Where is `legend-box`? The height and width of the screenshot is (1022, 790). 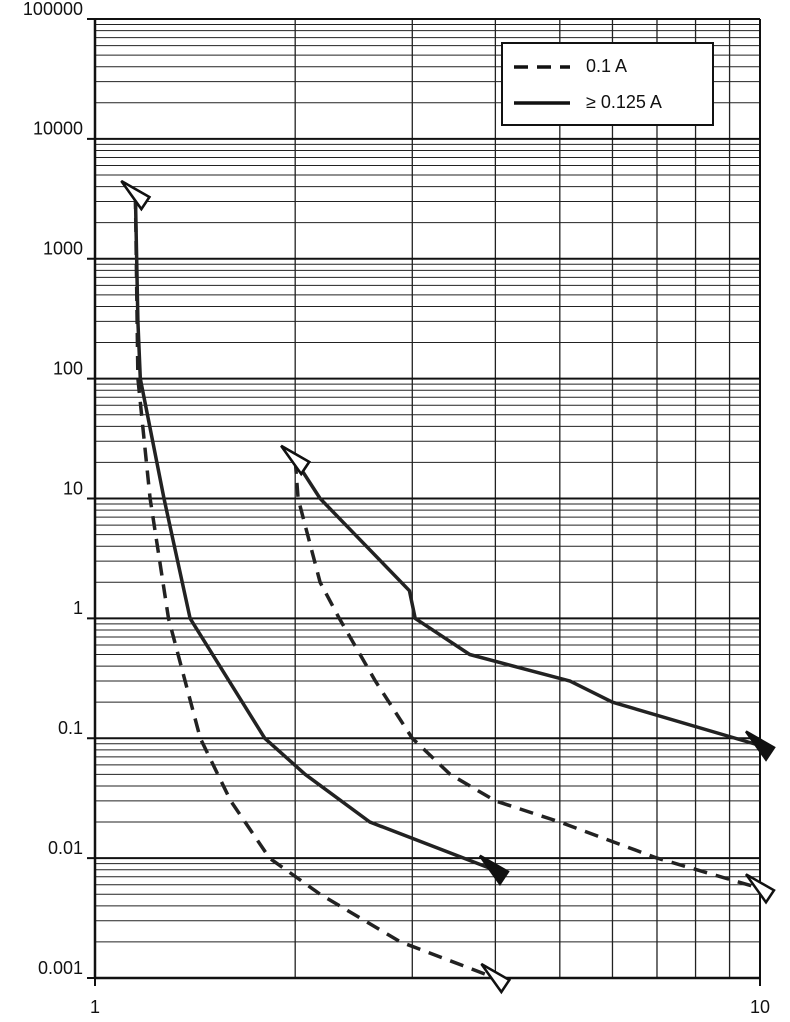
legend-box is located at coordinates (607, 84).